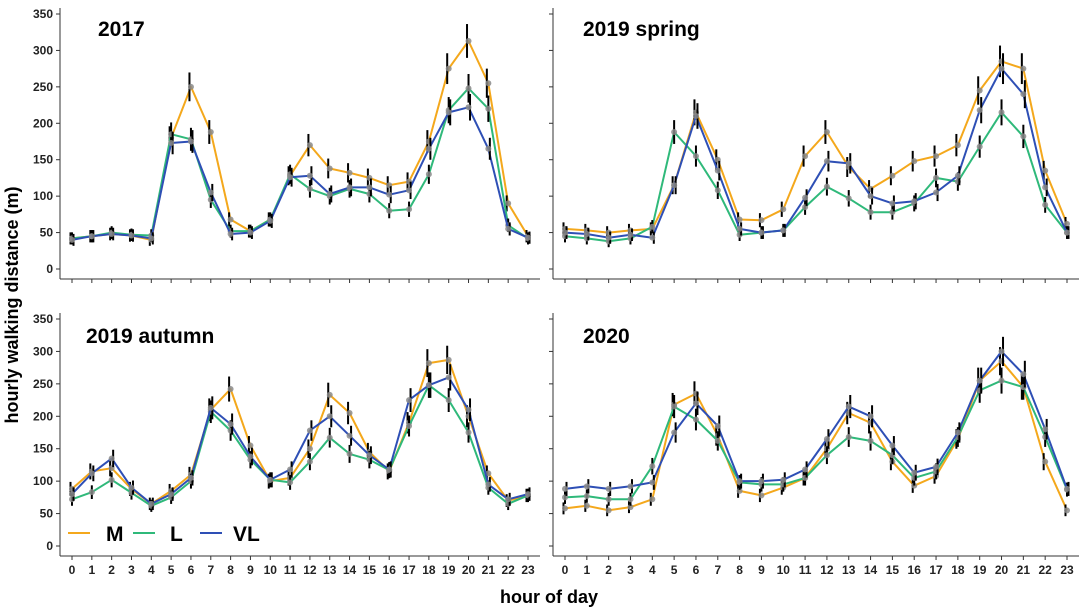 This screenshot has width=1084, height=610. Describe the element at coordinates (210, 570) in the screenshot. I see `x-tick-label: 7` at that location.